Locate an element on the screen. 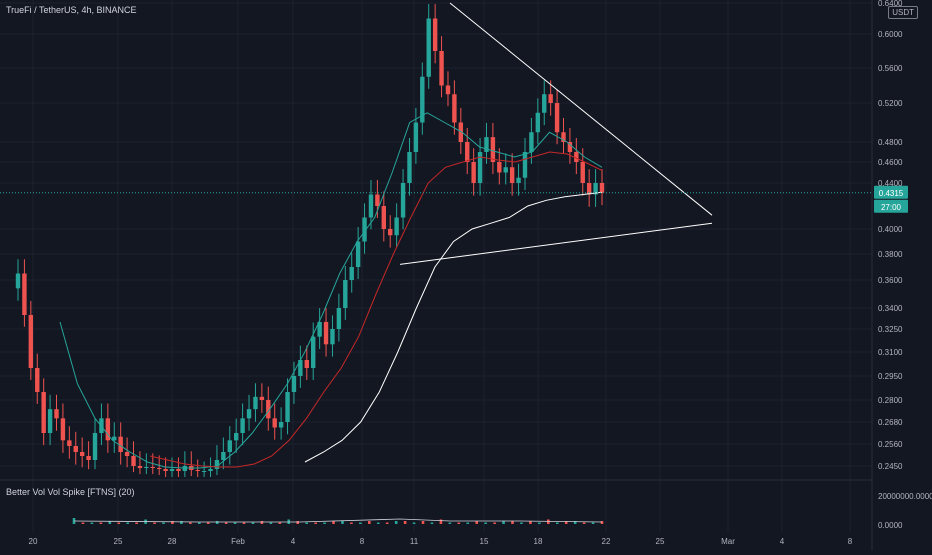 The image size is (932, 555). price-tick-label: 0.2560 is located at coordinates (890, 444).